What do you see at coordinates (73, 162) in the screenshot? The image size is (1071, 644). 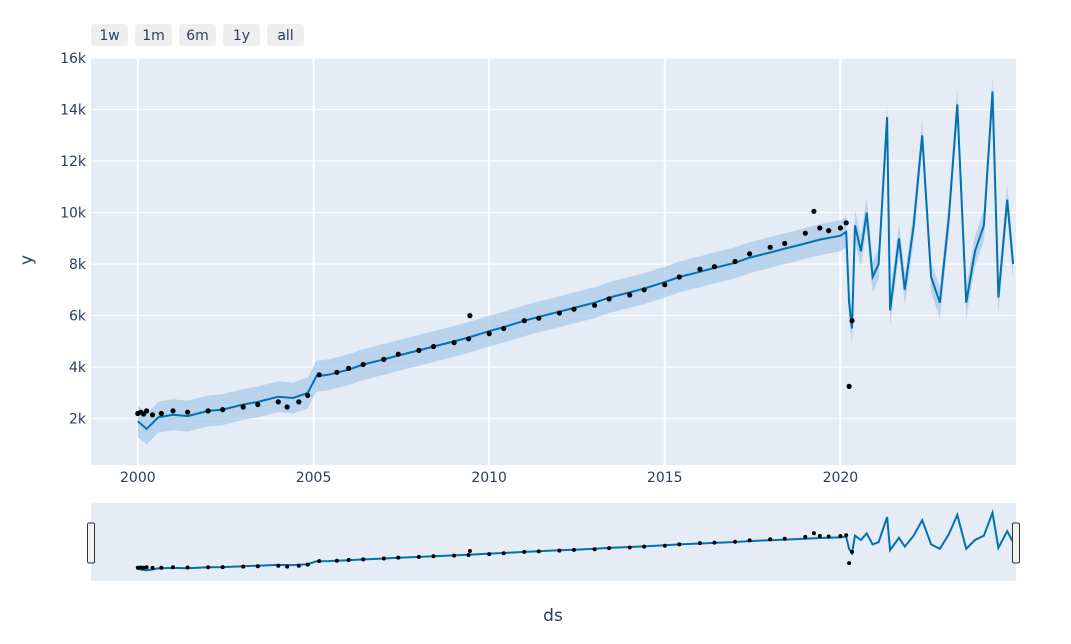 I see `y-tick-label: 12k` at bounding box center [73, 162].